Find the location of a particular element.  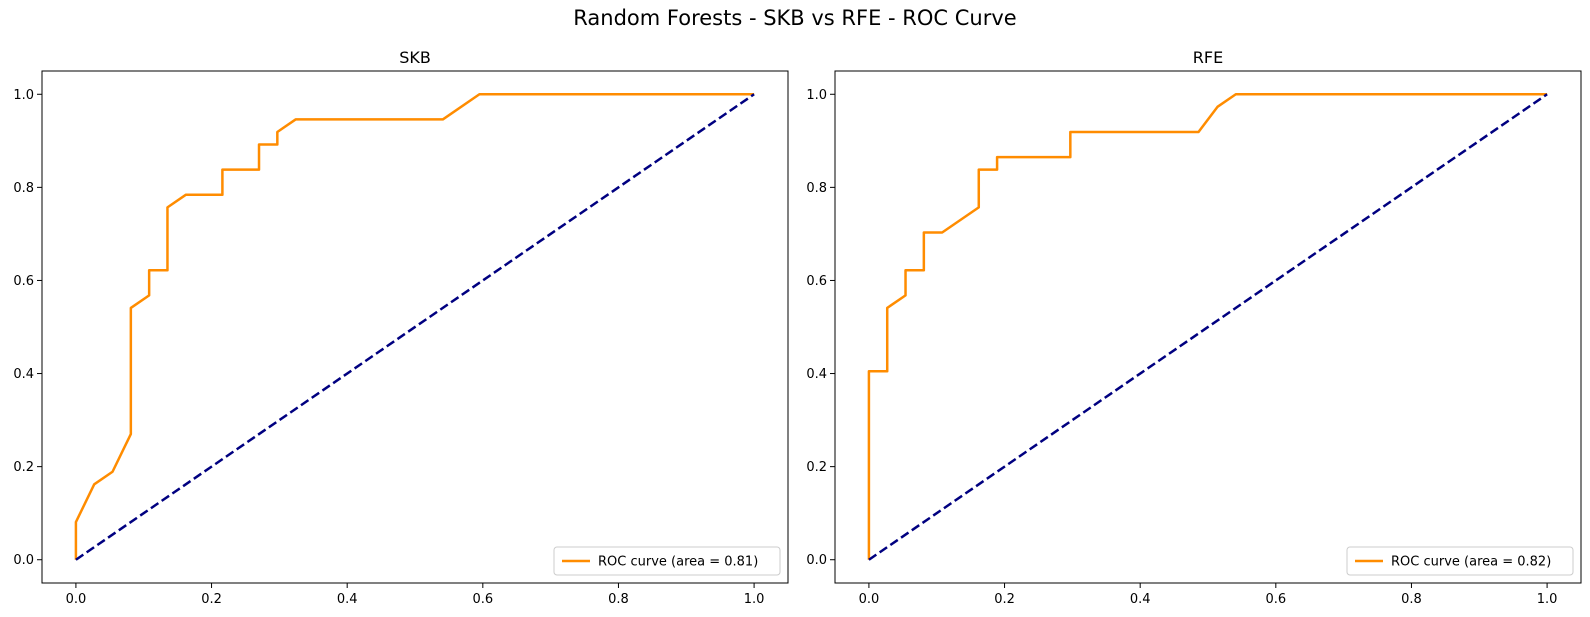

legend-label: ROC curve (area = 0.82) is located at coordinates (1471, 562).